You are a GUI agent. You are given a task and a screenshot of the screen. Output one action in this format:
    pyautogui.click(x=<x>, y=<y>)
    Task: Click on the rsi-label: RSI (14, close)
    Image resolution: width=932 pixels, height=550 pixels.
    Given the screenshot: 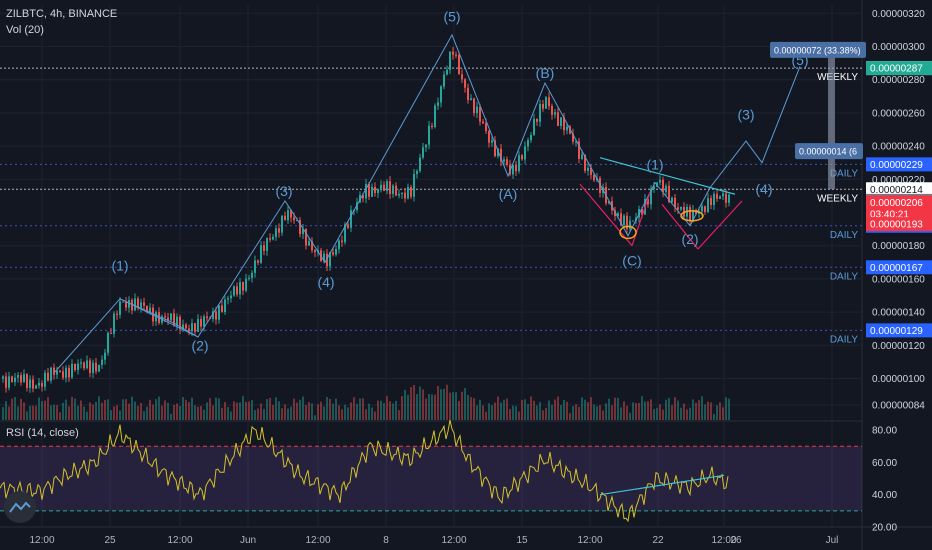 What is the action you would take?
    pyautogui.click(x=42, y=433)
    